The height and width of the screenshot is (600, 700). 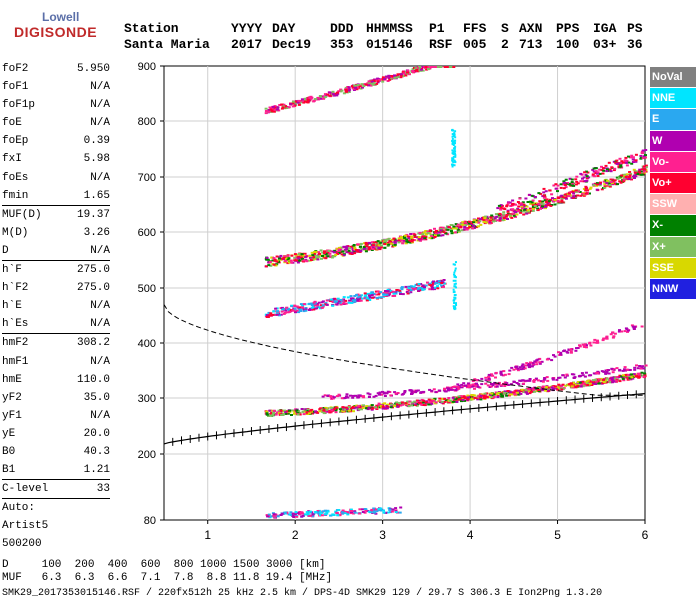 What do you see at coordinates (56, 69) in the screenshot?
I see `param-row-fof2: foF2 5.950` at bounding box center [56, 69].